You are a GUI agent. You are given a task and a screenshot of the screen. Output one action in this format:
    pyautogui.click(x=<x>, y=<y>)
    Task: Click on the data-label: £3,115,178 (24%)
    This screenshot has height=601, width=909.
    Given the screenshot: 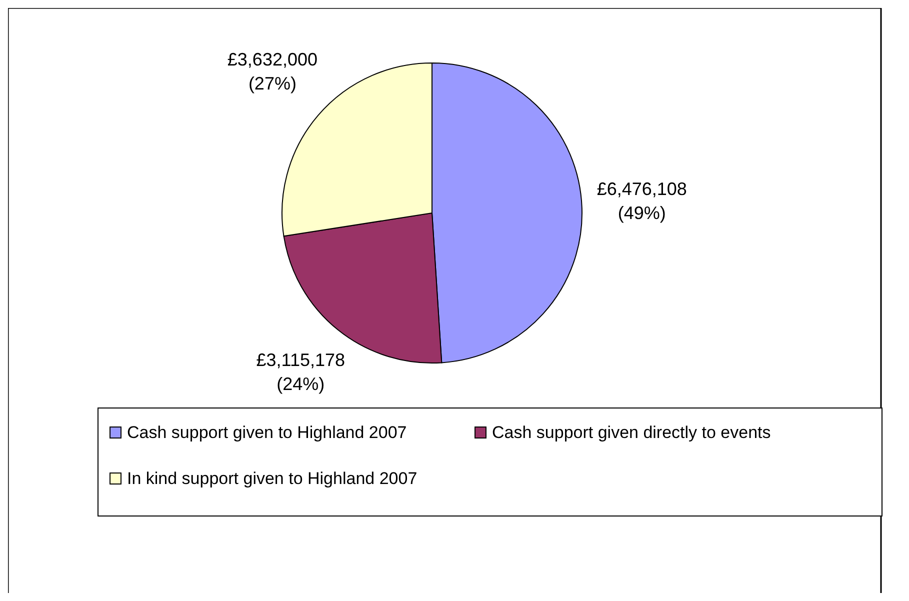 What is the action you would take?
    pyautogui.click(x=301, y=372)
    